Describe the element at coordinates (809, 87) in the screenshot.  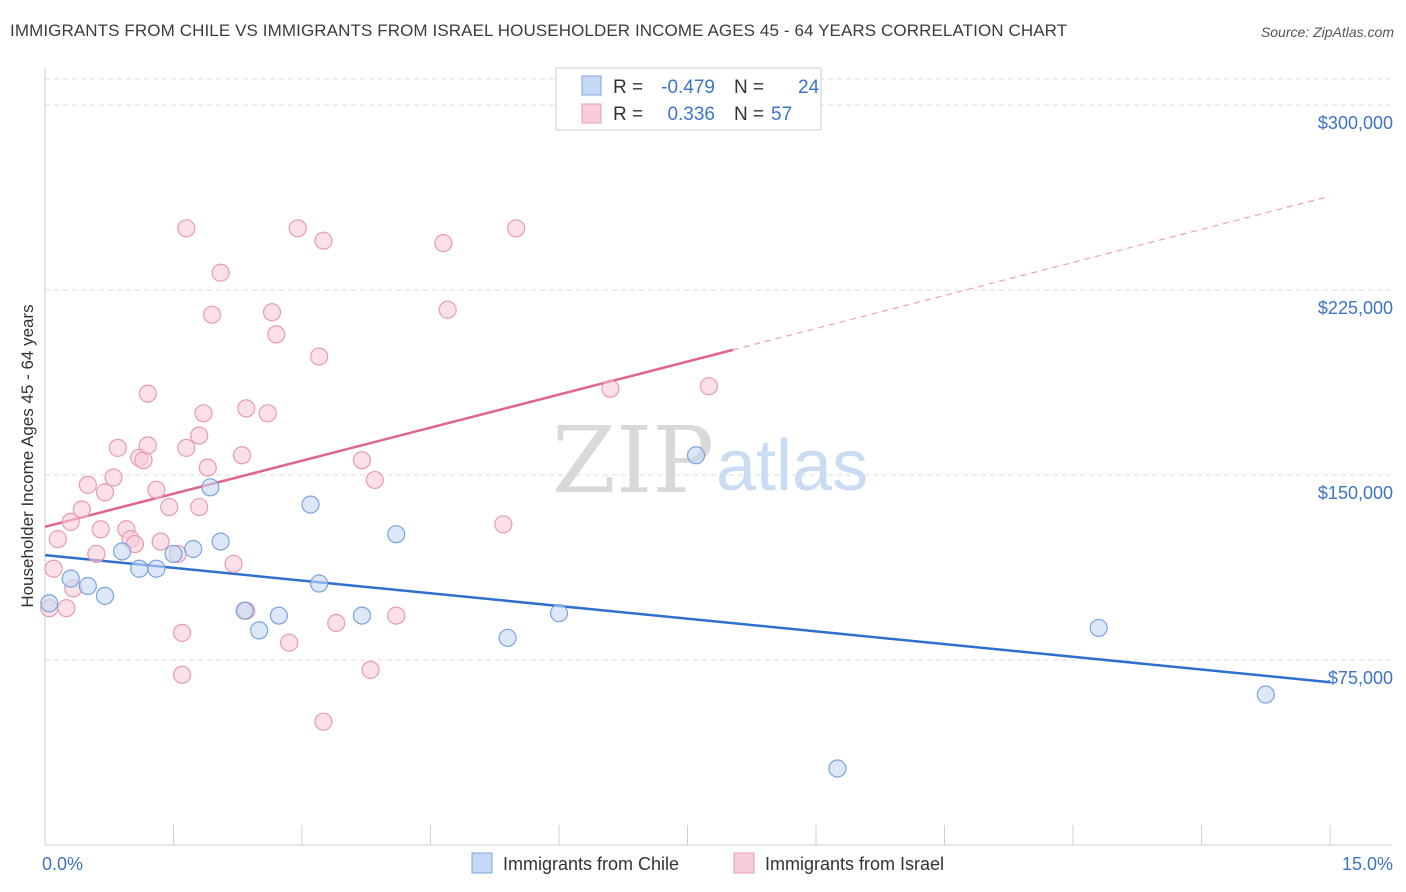
I see `legend-n-value-chile: 24` at that location.